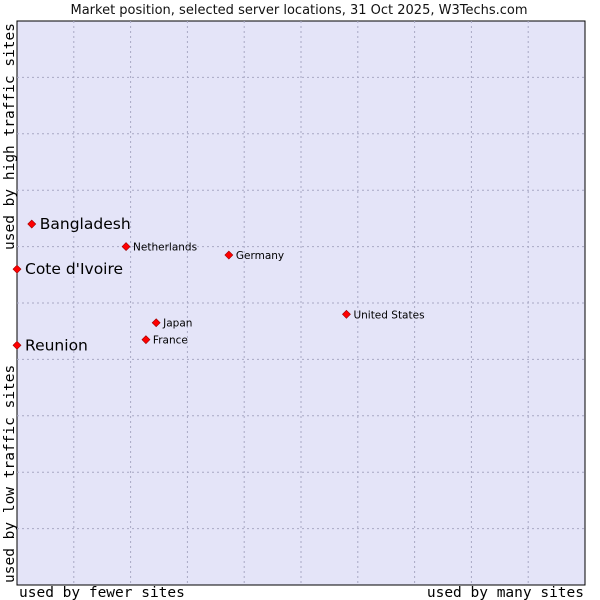 The width and height of the screenshot is (600, 600). I want to click on x-axis-label-left: used by fewer sites, so click(102, 592).